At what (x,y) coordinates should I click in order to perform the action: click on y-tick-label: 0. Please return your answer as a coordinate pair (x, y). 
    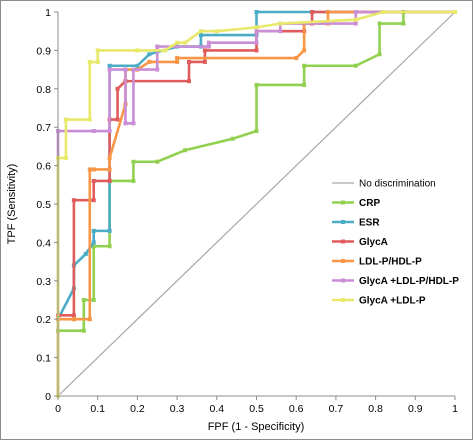
    Looking at the image, I should click on (48, 397).